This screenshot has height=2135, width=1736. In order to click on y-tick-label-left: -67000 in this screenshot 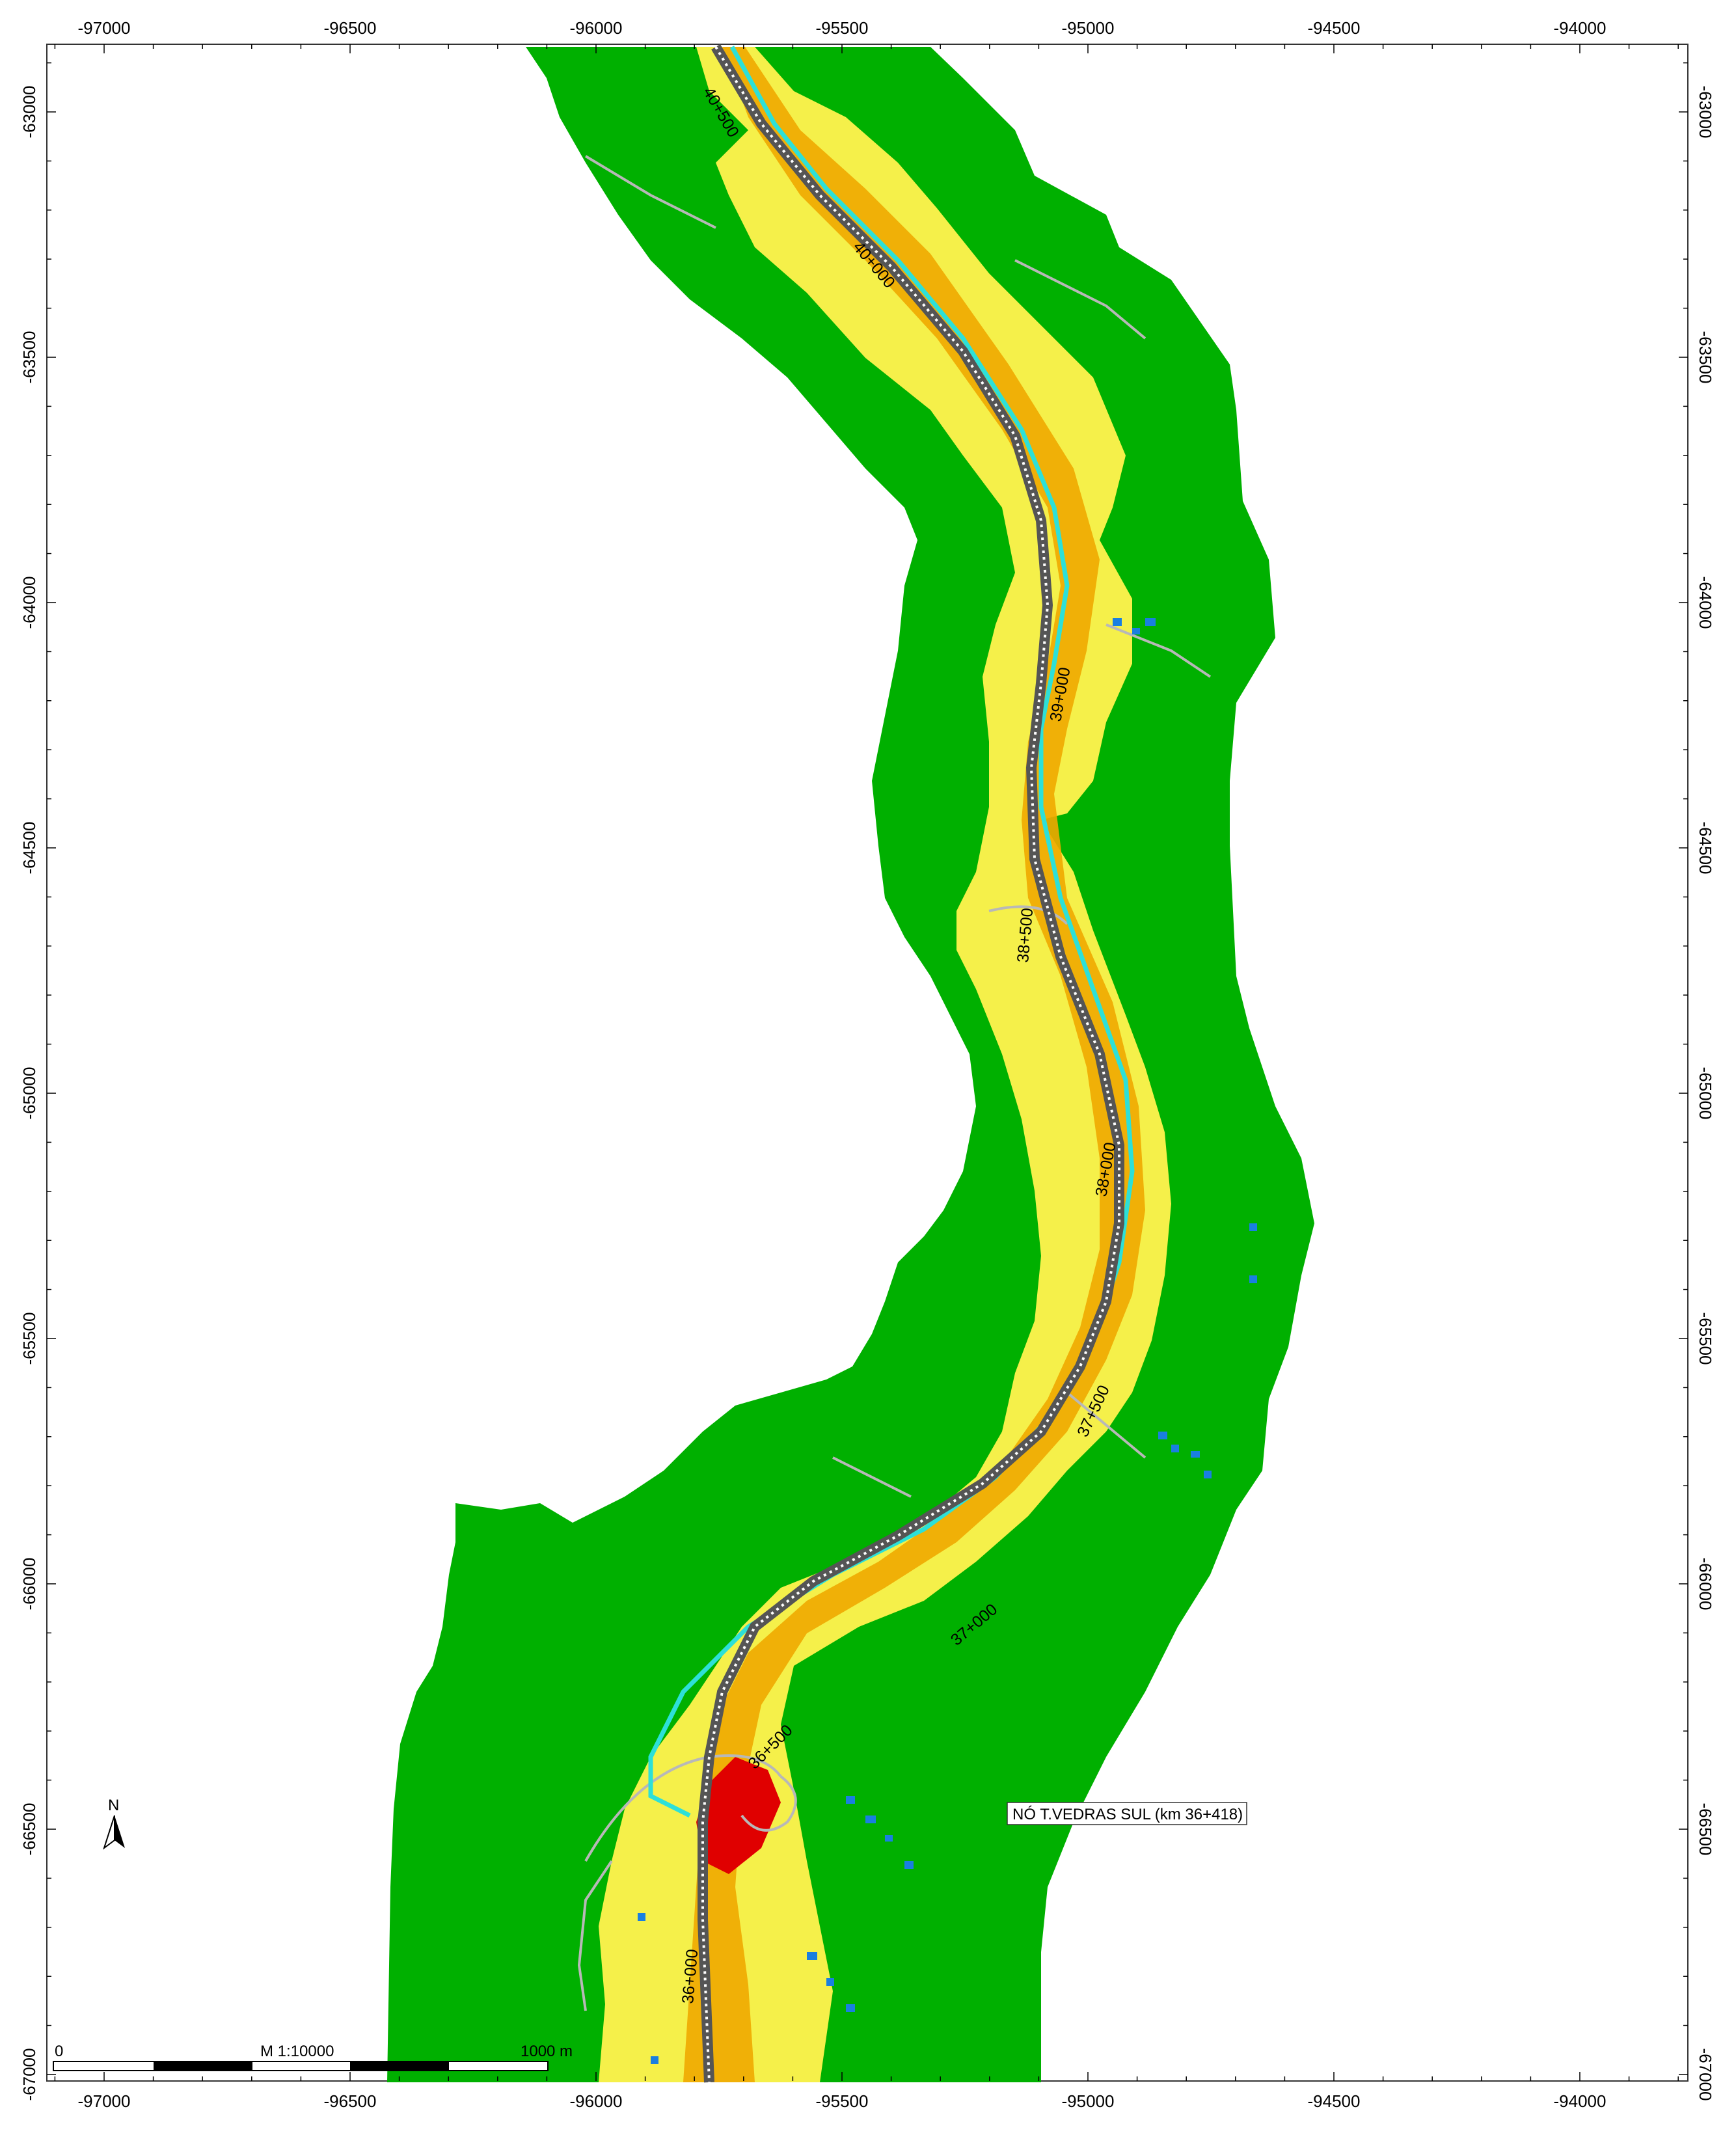, I will do `click(30, 2074)`.